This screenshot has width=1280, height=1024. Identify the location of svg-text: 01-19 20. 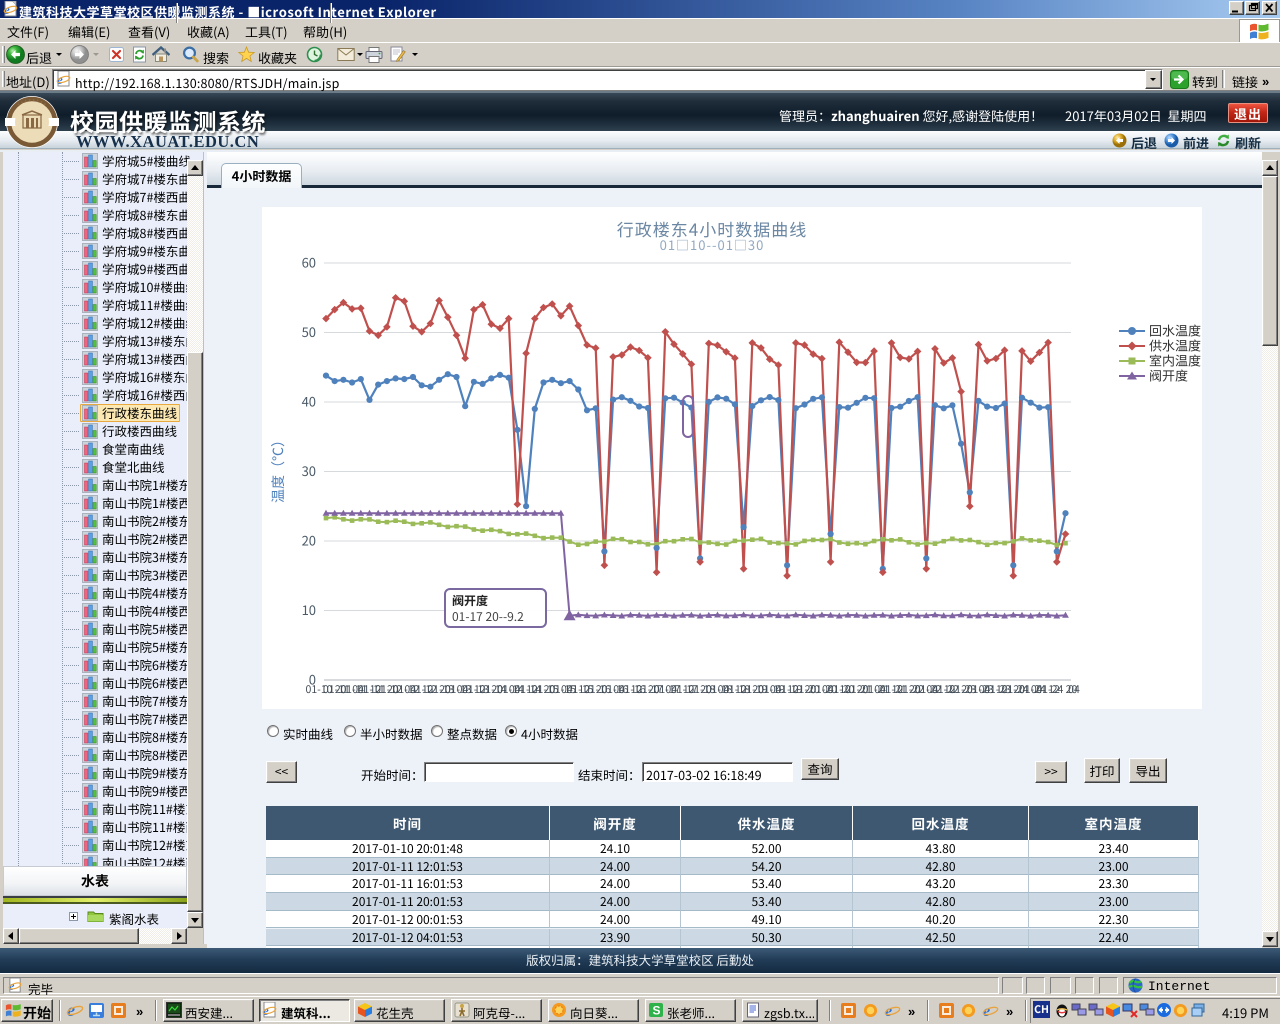
(795, 689).